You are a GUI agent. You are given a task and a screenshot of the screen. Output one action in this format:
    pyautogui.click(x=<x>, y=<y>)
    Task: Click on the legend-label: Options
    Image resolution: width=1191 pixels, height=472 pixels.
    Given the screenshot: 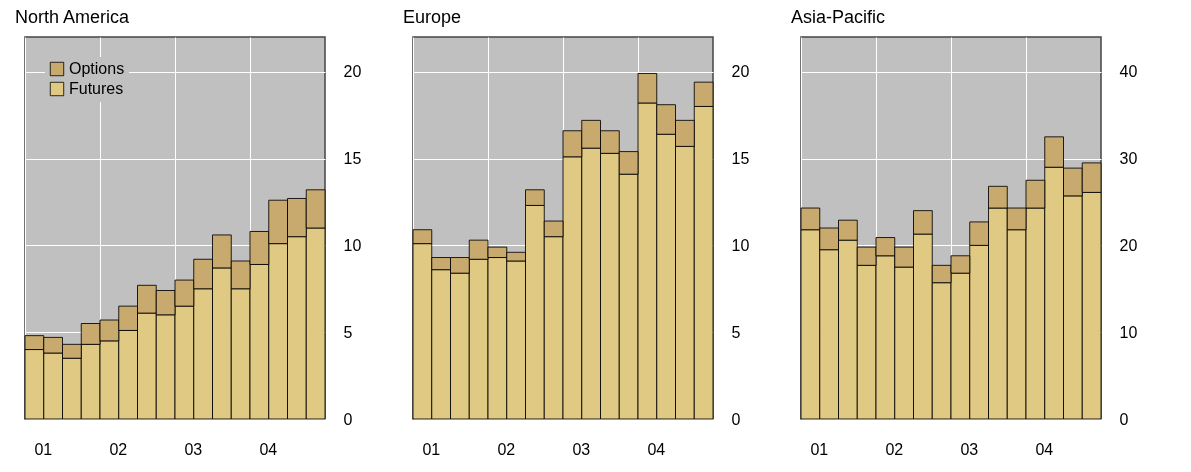 What is the action you would take?
    pyautogui.click(x=97, y=68)
    